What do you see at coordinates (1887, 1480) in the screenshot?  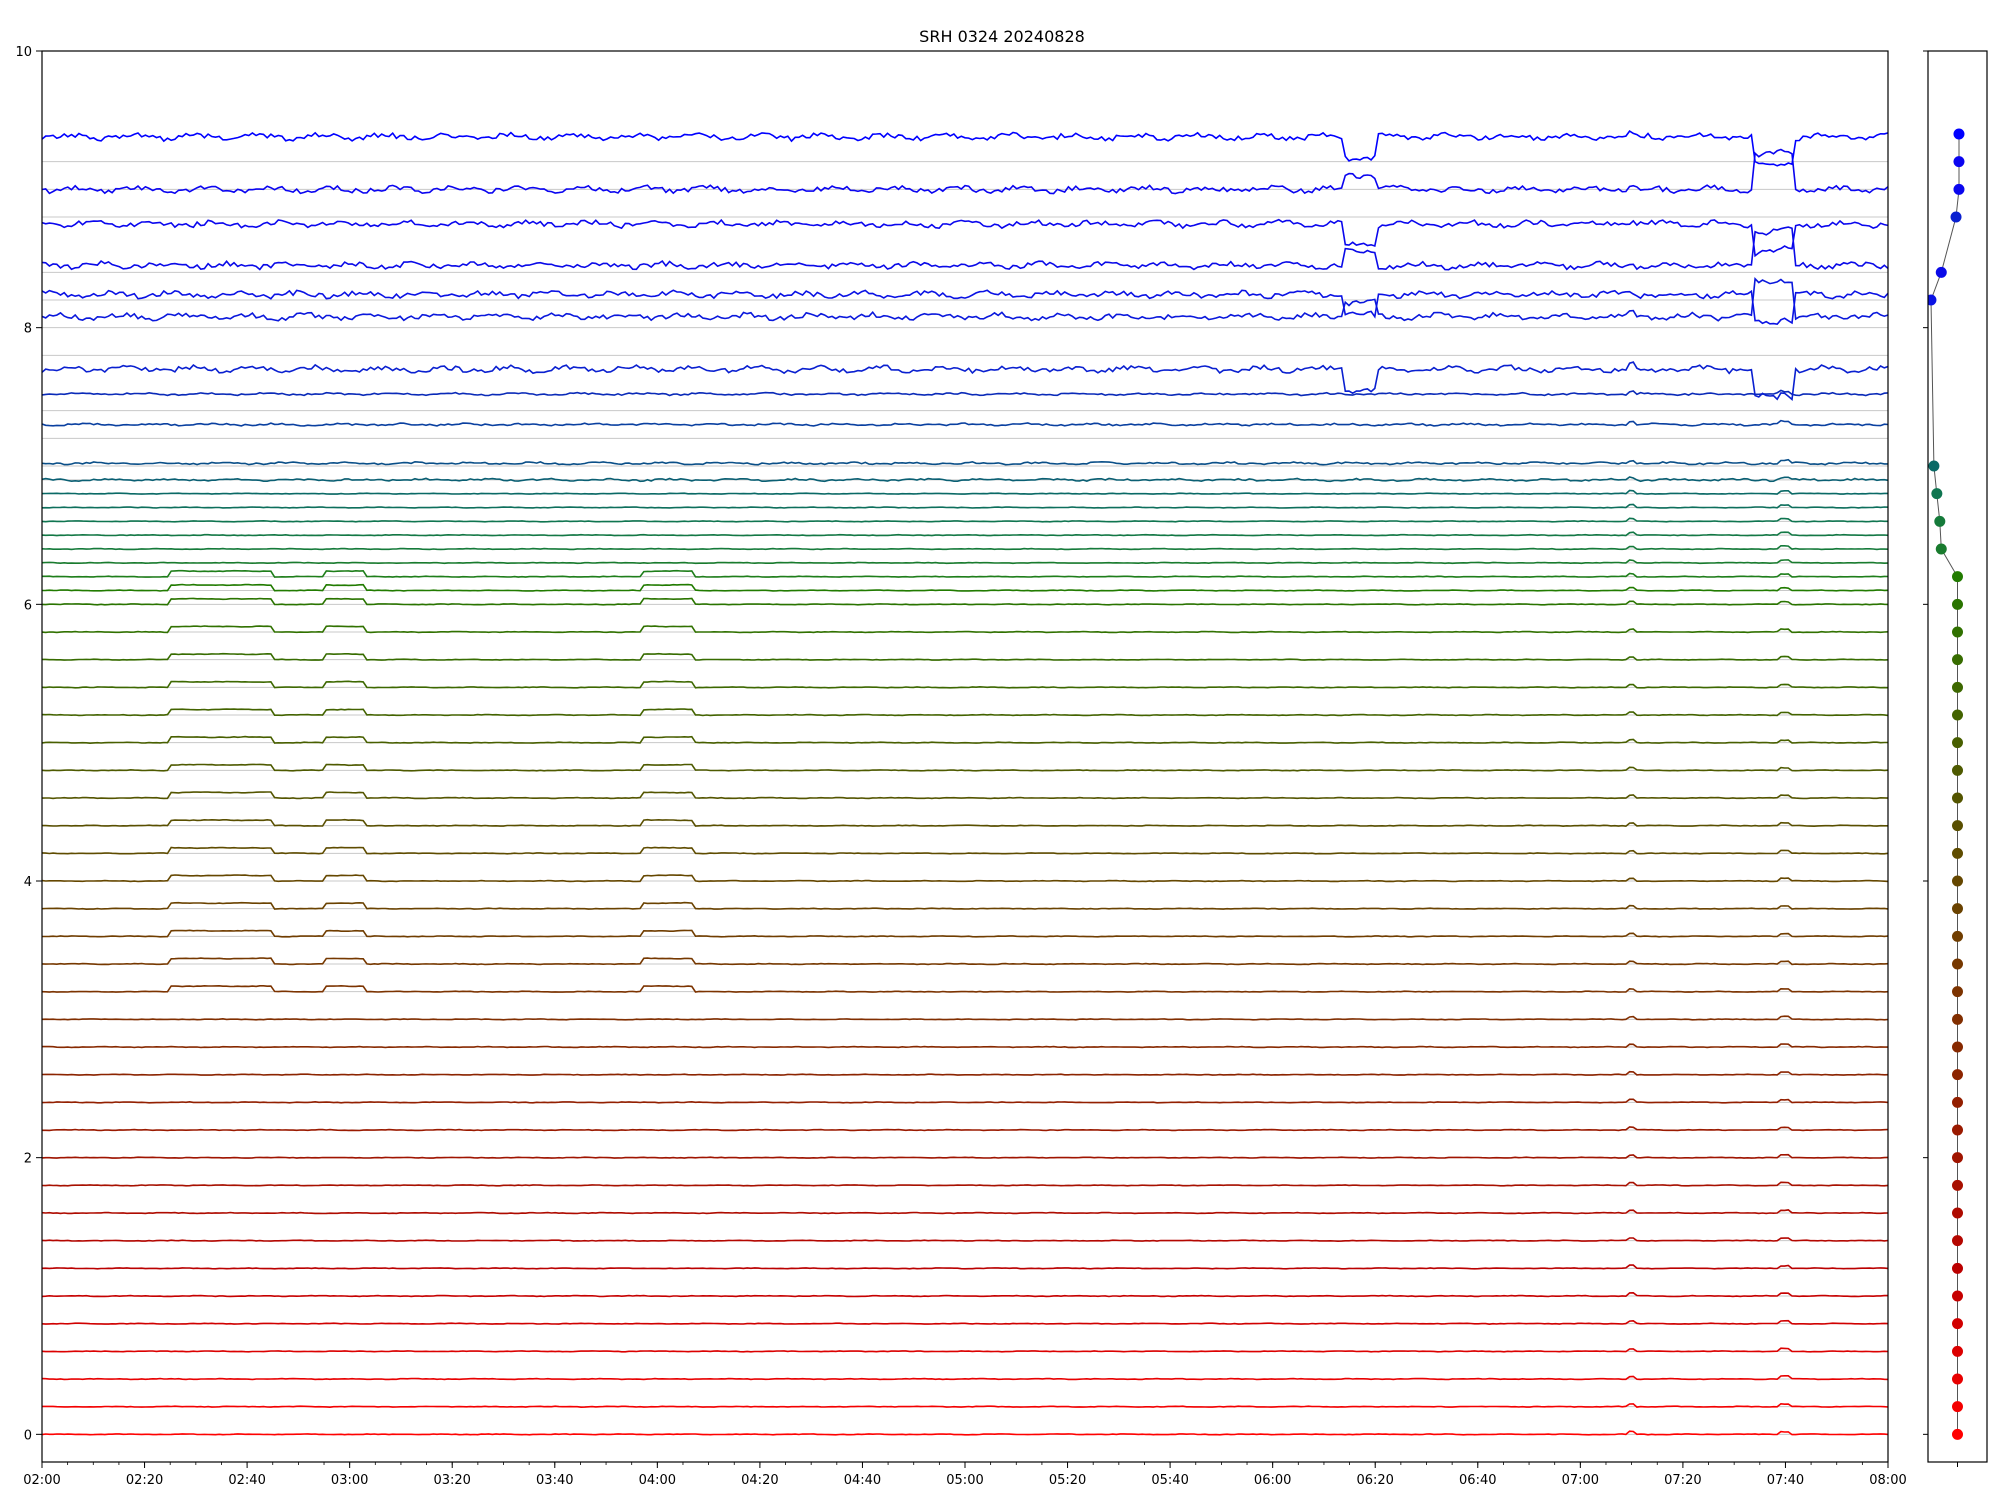 I see `x-tick-label: 08:00` at bounding box center [1887, 1480].